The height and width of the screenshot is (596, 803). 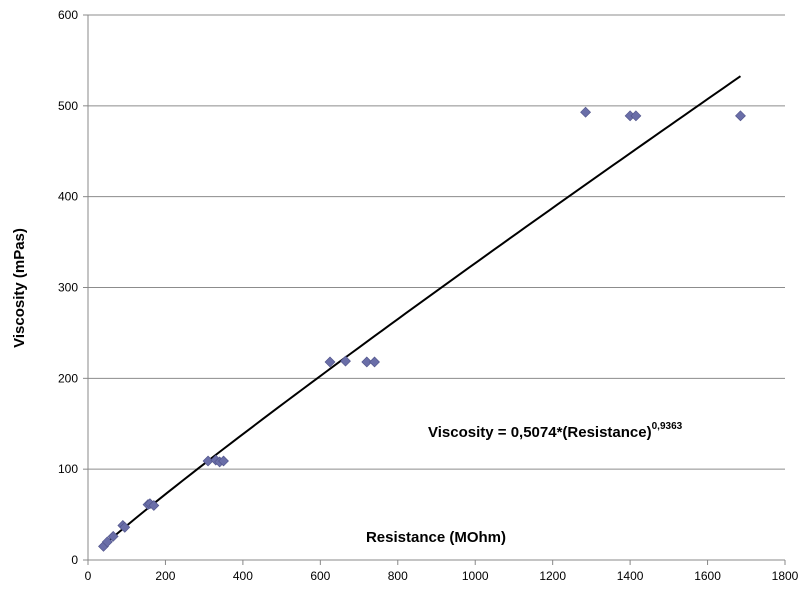 I want to click on x-tick-label-600: 600, so click(x=320, y=576).